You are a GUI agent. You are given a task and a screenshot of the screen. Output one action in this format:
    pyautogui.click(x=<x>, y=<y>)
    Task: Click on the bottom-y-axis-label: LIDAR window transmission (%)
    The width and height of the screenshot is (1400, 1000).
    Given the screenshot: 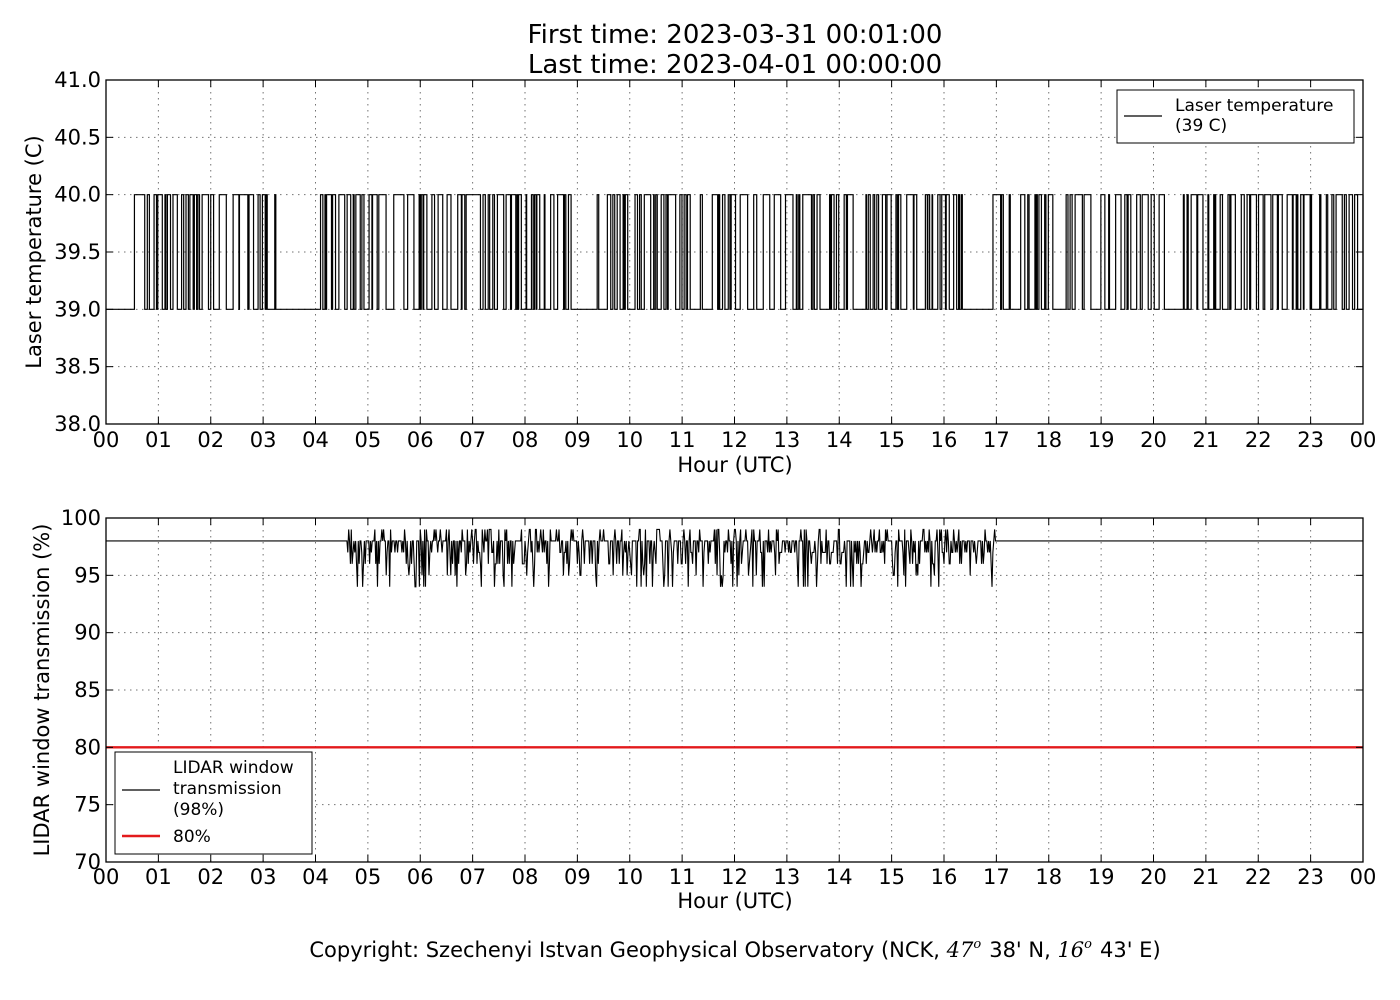 What is the action you would take?
    pyautogui.click(x=42, y=690)
    